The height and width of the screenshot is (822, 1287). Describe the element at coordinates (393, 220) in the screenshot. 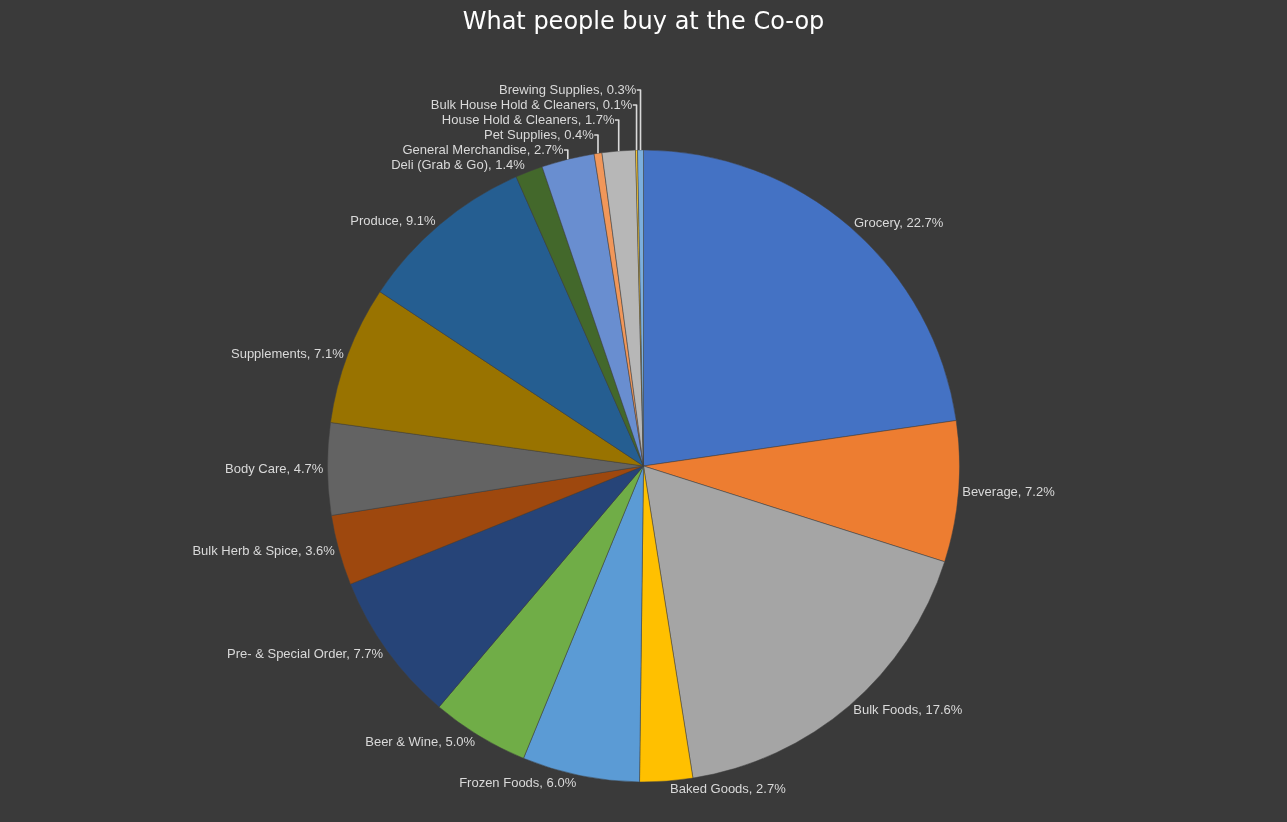

I see `slice-label: Produce, 9.1%` at that location.